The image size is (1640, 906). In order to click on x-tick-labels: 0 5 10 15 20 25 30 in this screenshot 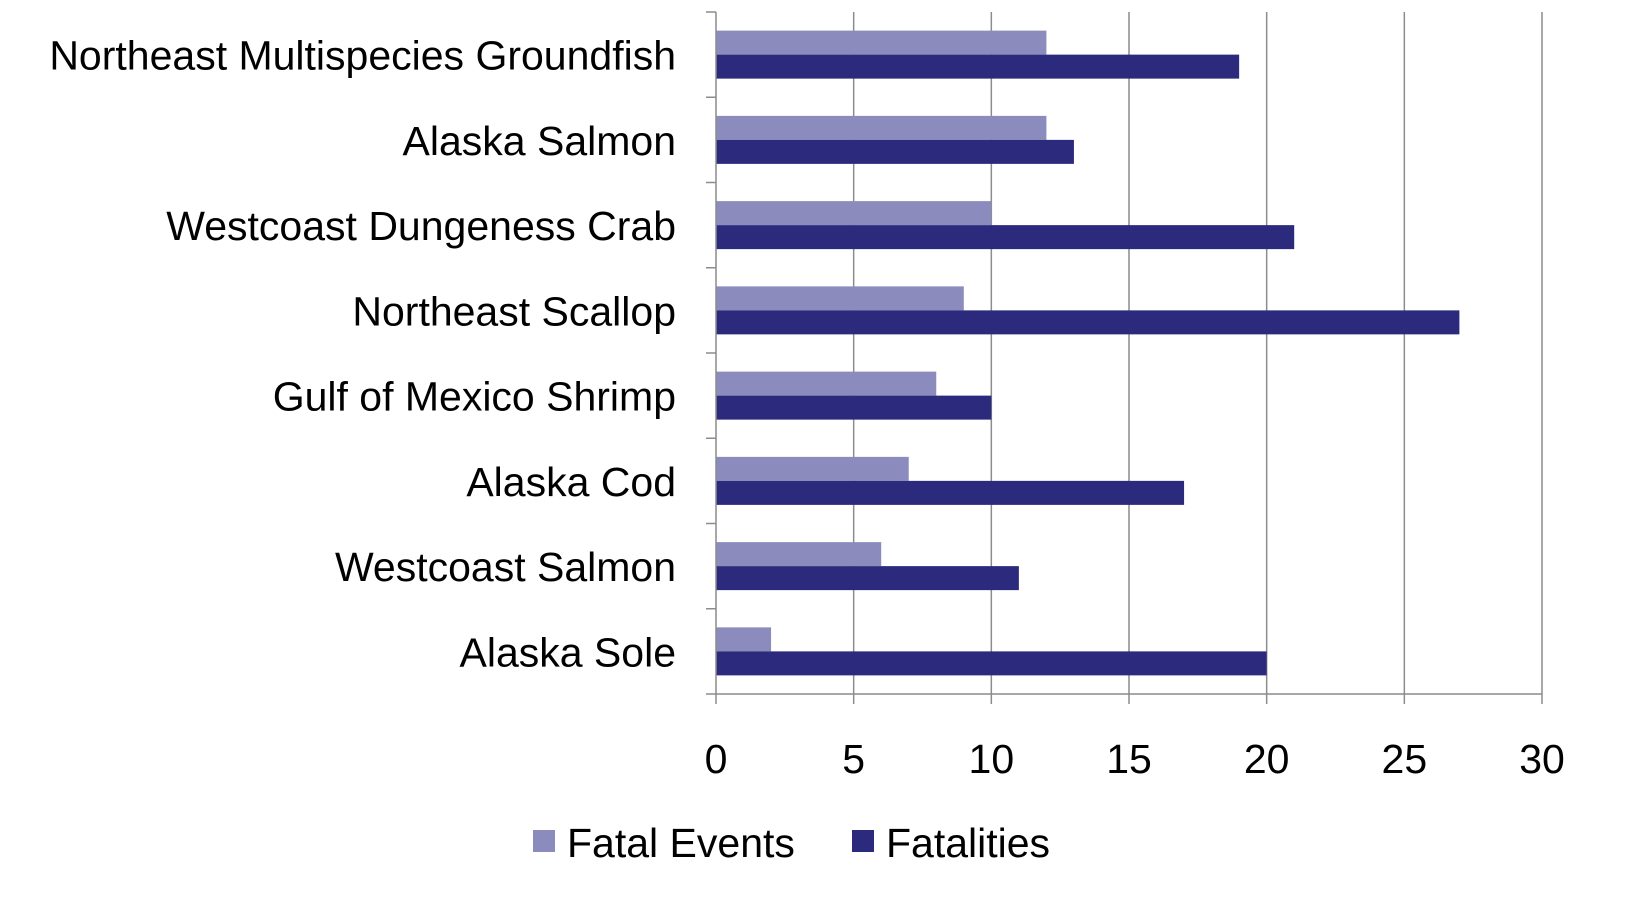, I will do `click(1135, 759)`.